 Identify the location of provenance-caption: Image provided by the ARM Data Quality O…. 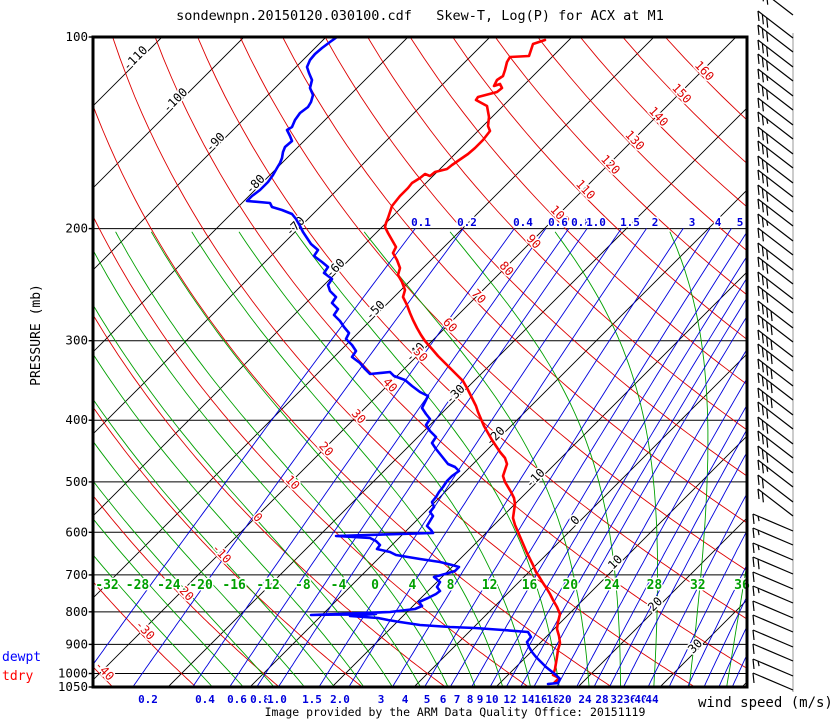
(455, 712).